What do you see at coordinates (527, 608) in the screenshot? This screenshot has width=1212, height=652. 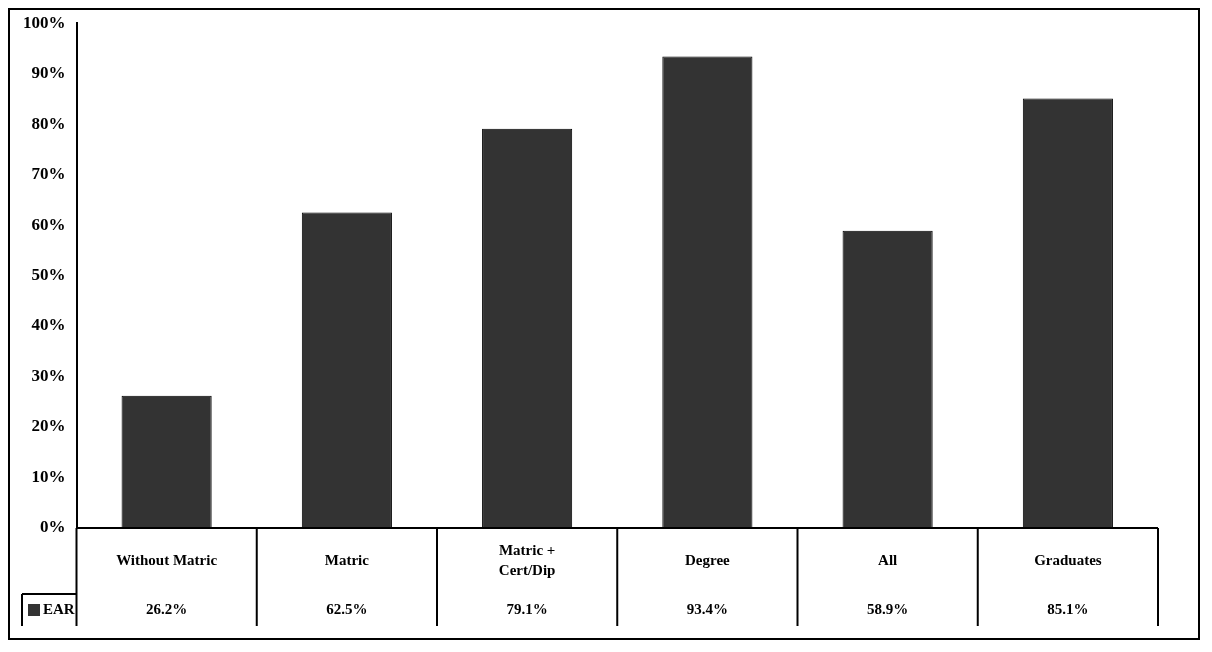 I see `data-label: 79.1%` at bounding box center [527, 608].